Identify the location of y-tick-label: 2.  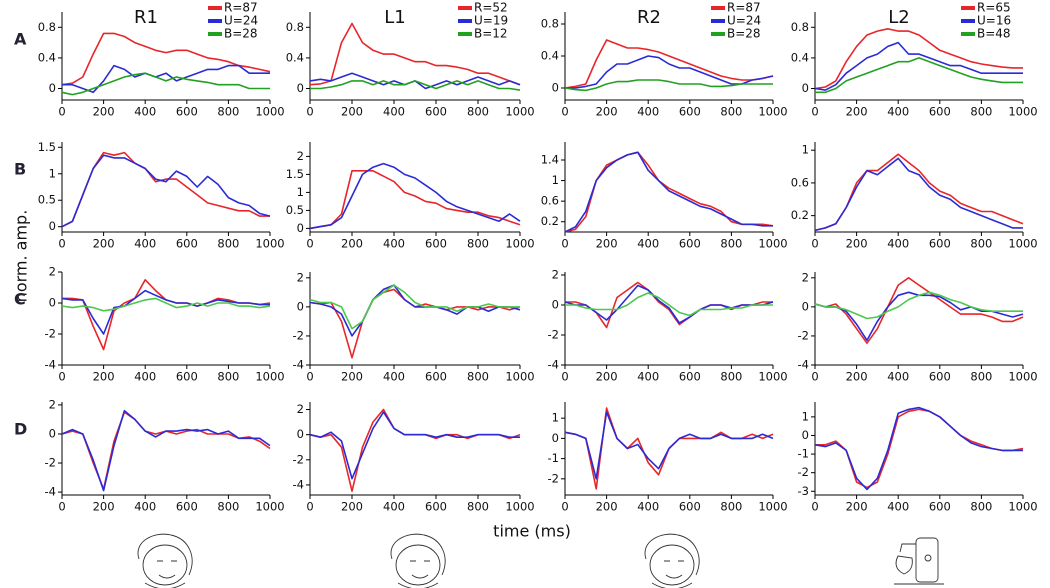
(300, 409).